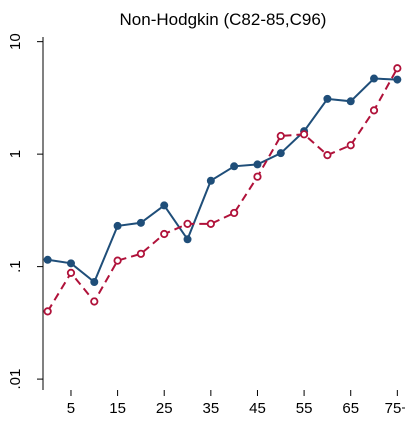  Describe the element at coordinates (117, 408) in the screenshot. I see `x-tick-label: 15` at that location.